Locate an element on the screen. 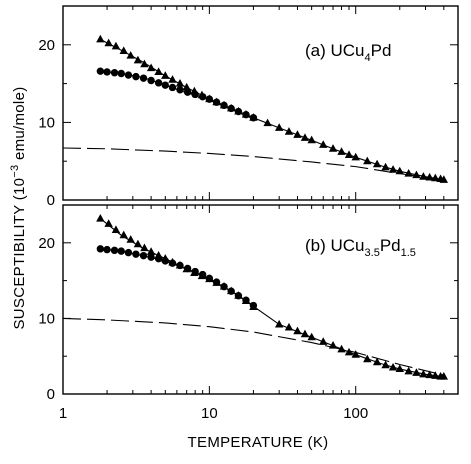 This screenshot has width=471, height=464. panel-label-sub2: 1.5 is located at coordinates (408, 253).